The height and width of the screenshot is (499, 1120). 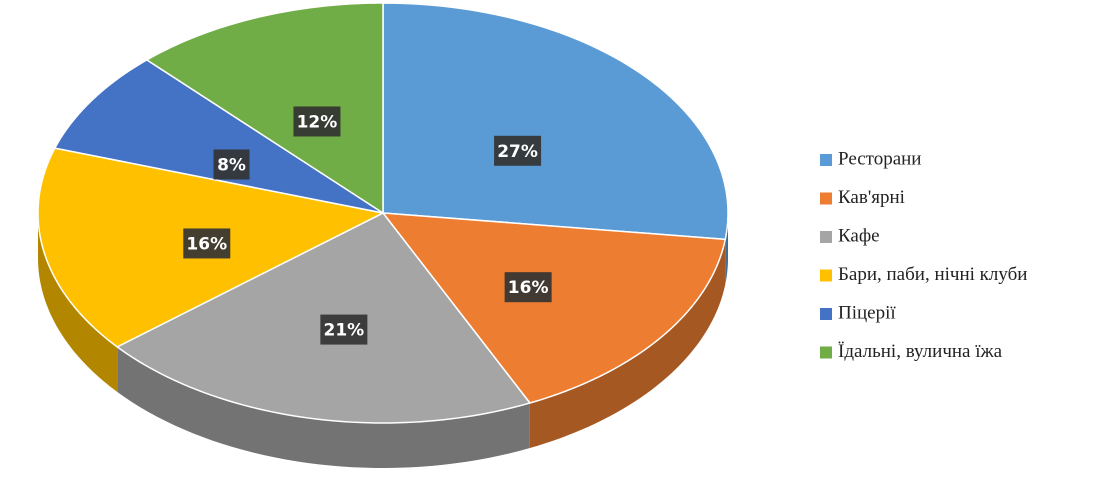 I want to click on legend-label: Кафе, so click(x=859, y=235).